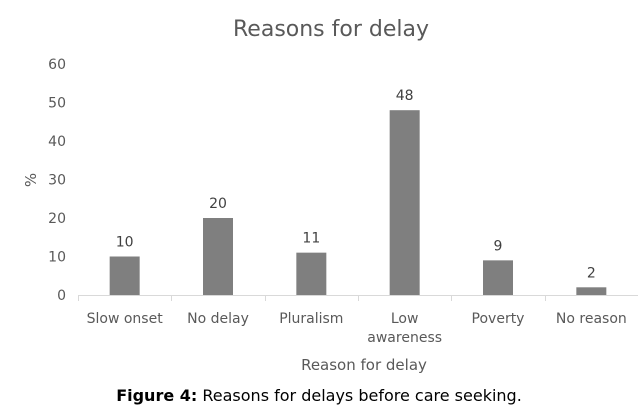 The width and height of the screenshot is (638, 417). Describe the element at coordinates (31, 180) in the screenshot. I see `y-axis-label: %` at that location.